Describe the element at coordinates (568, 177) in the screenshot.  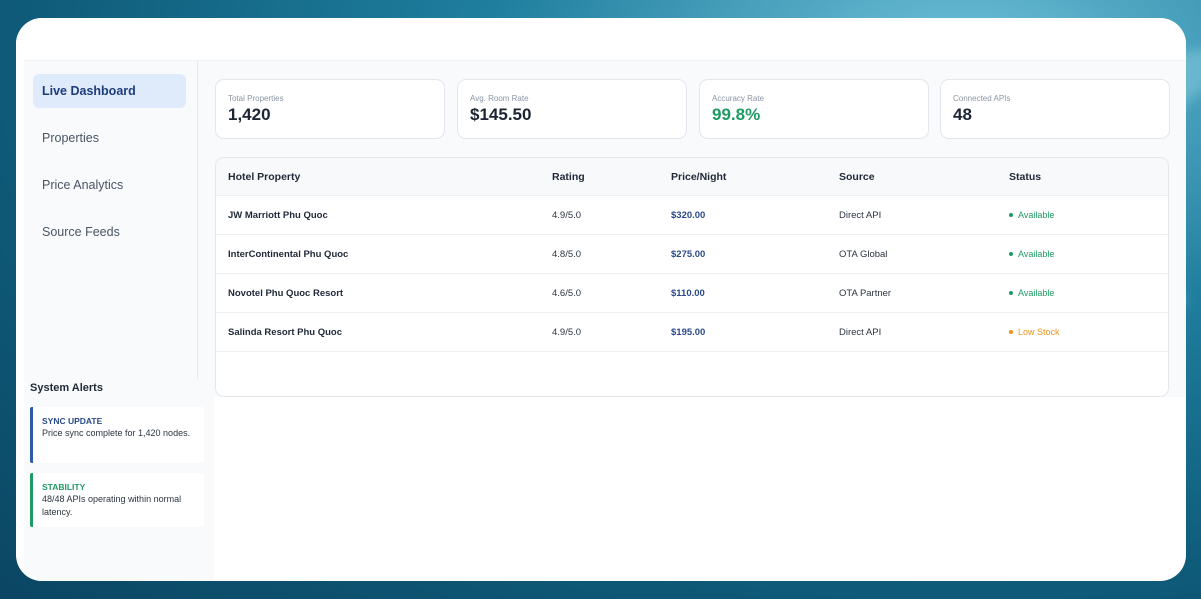
I see `column-header-rating: Rating` at that location.